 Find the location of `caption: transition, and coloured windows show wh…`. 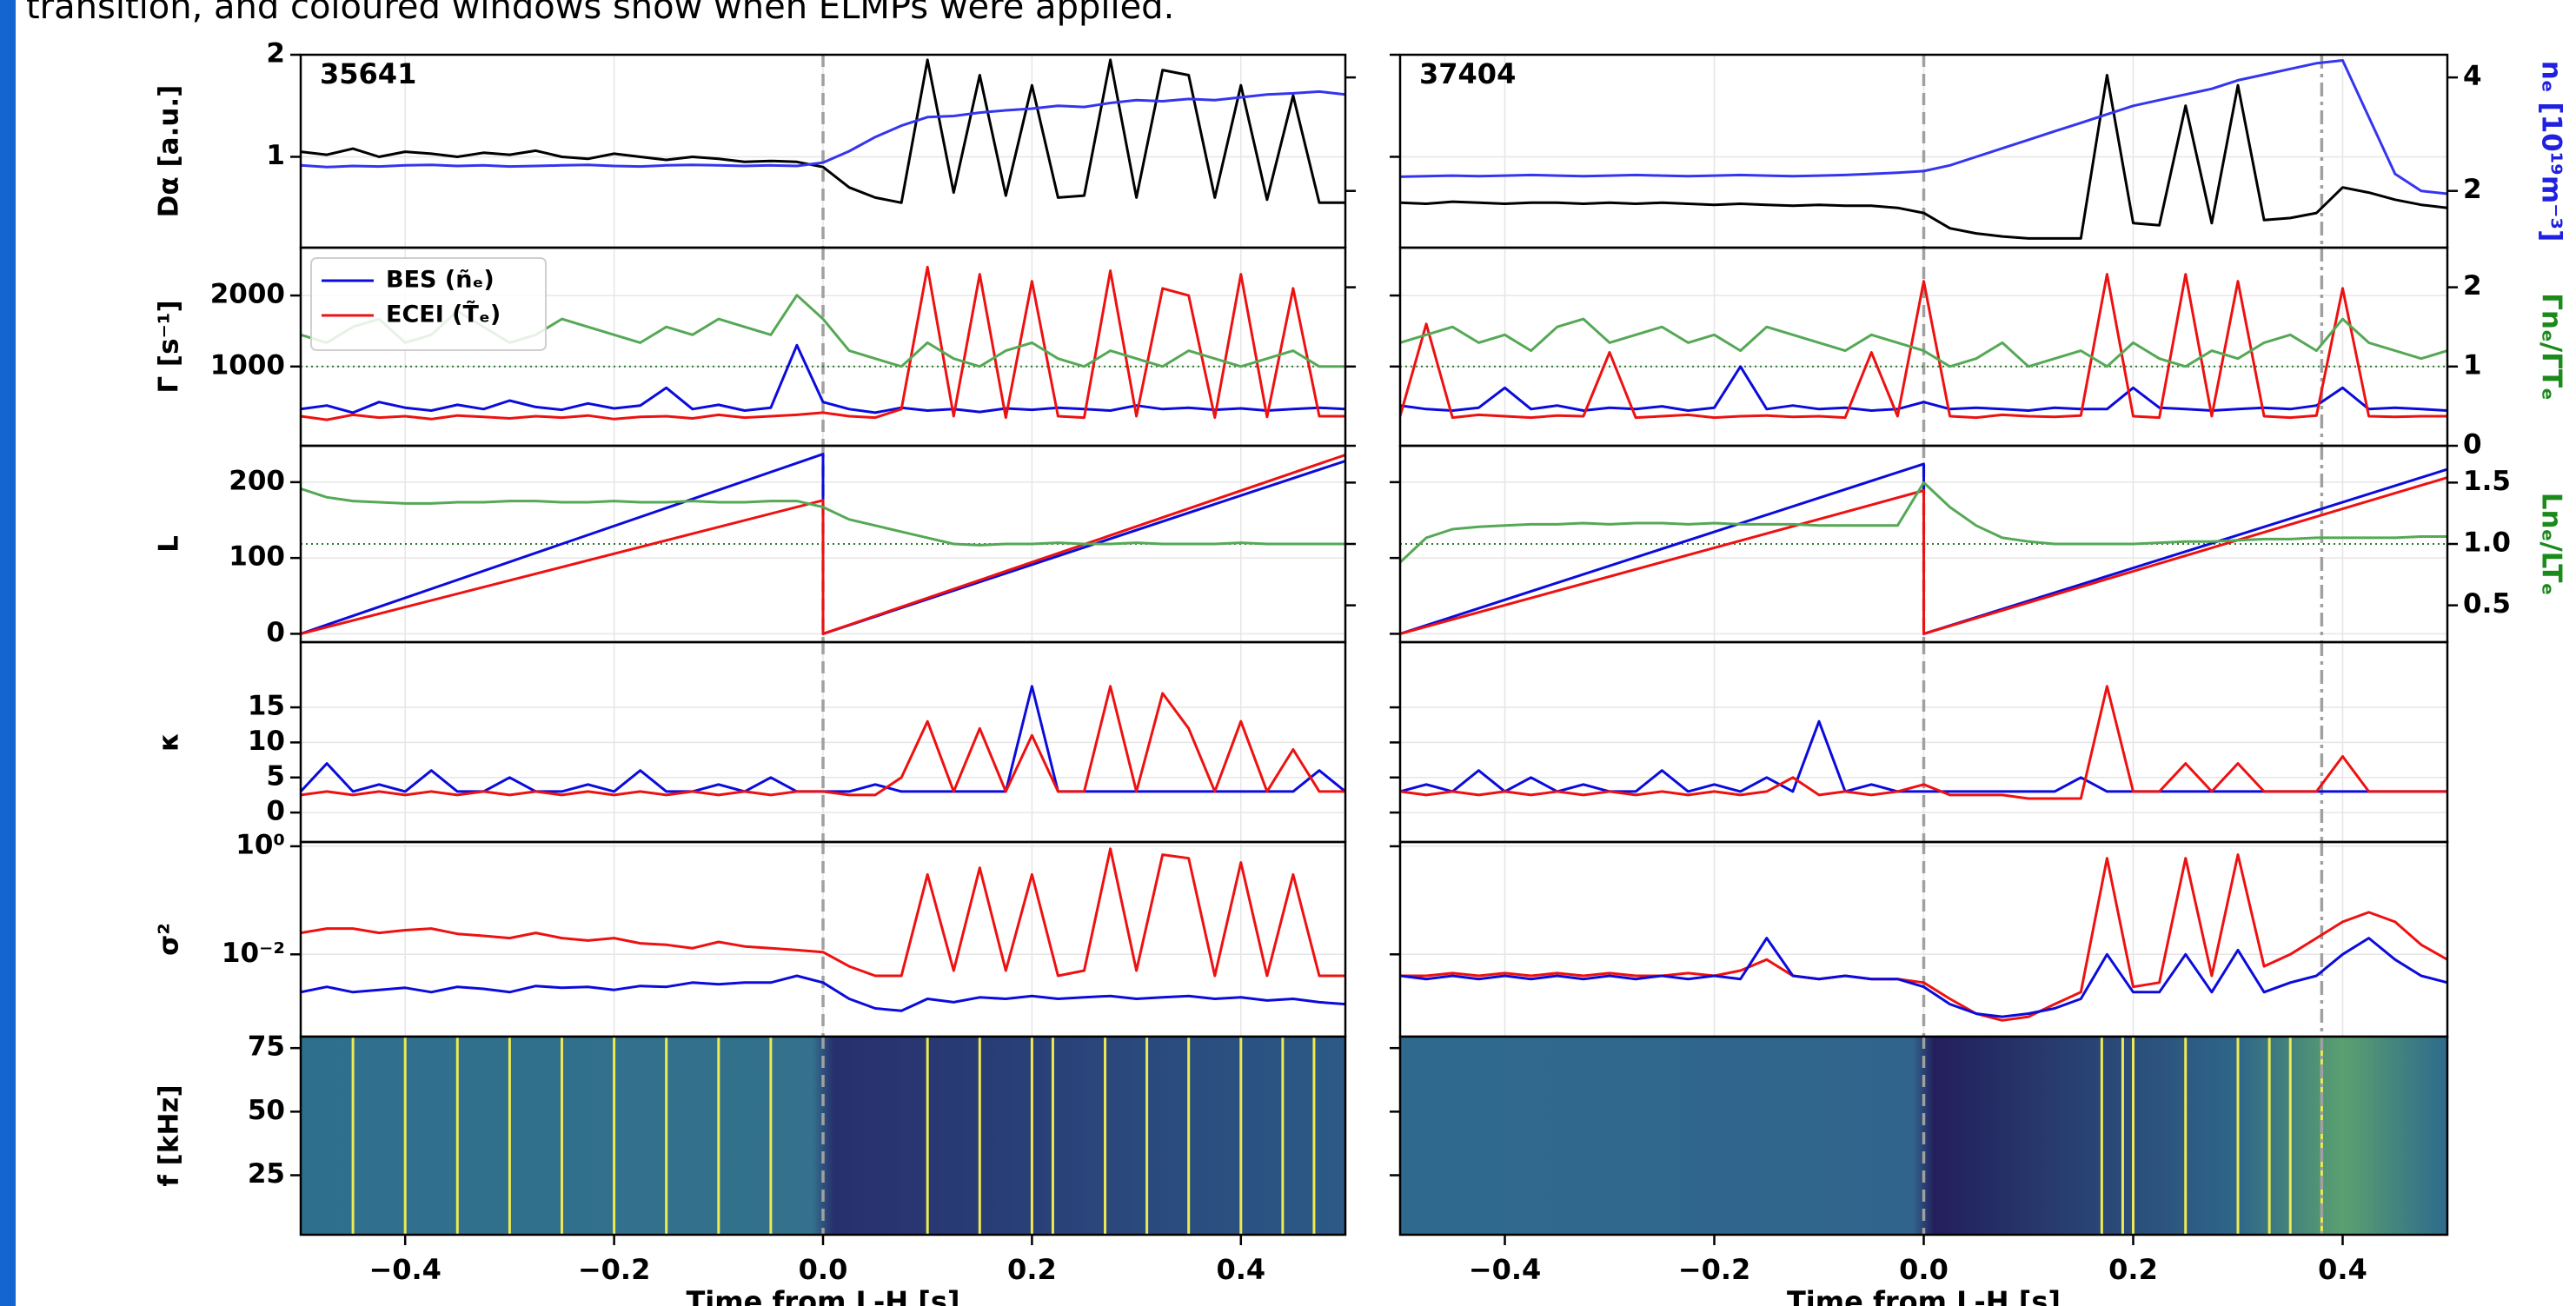

caption: transition, and coloured windows show wh… is located at coordinates (600, 13).